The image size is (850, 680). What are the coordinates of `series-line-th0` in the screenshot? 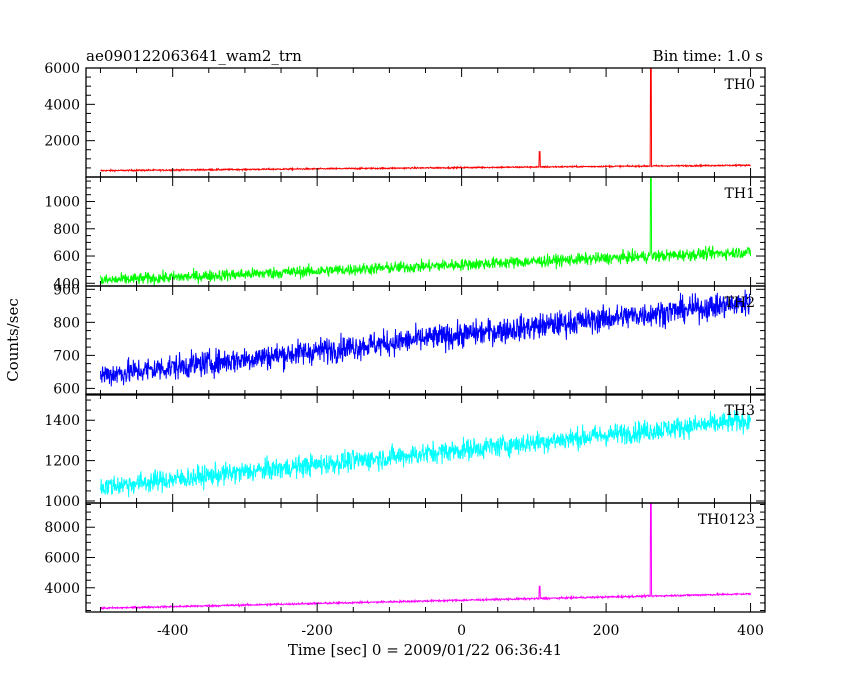 It's located at (425, 120).